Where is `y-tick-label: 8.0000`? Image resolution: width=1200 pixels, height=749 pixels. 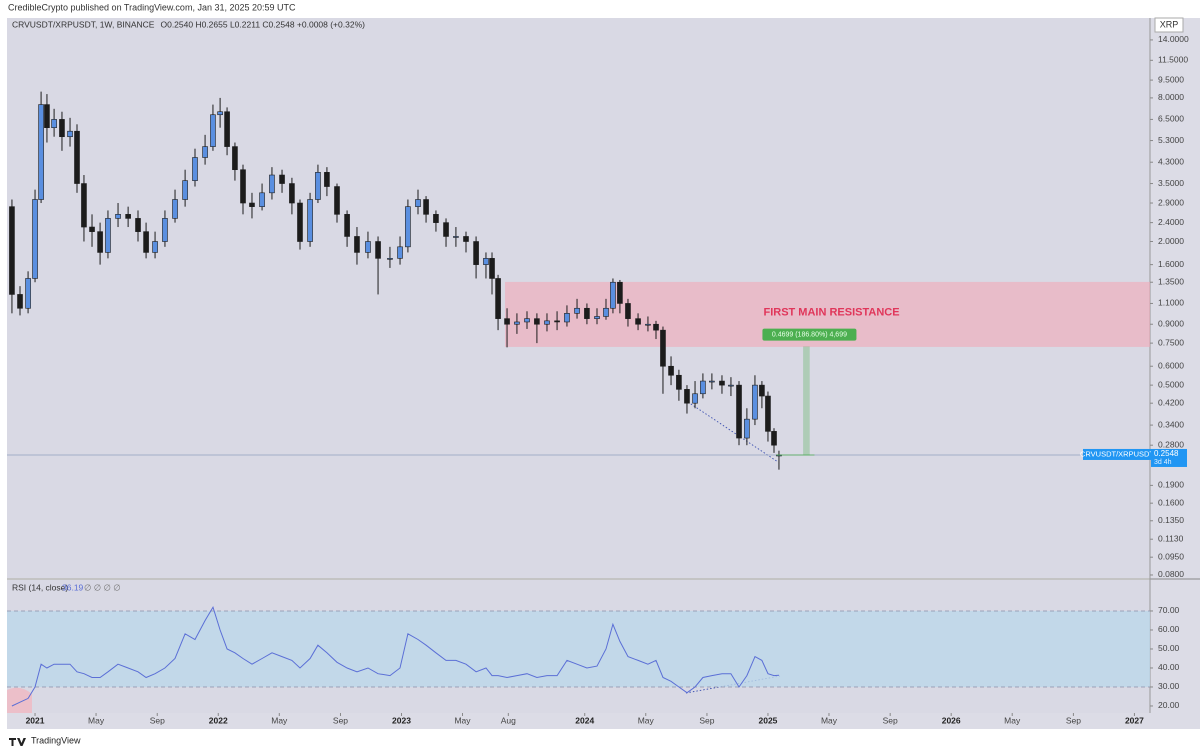
y-tick-label: 8.0000 is located at coordinates (1171, 97).